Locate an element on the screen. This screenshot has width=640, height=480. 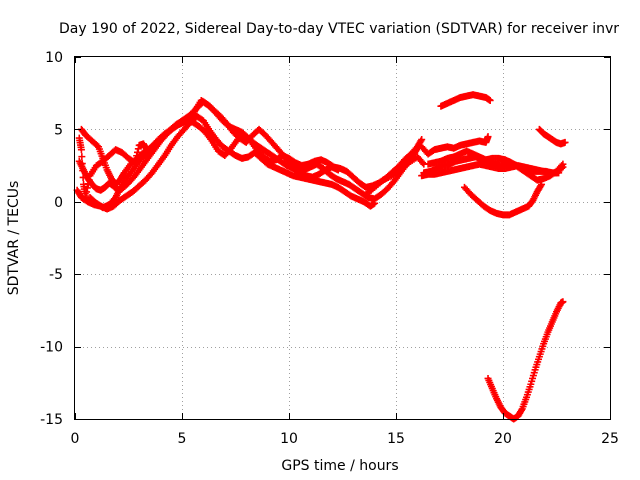
y-tick-label: 5 is located at coordinates (58, 130).